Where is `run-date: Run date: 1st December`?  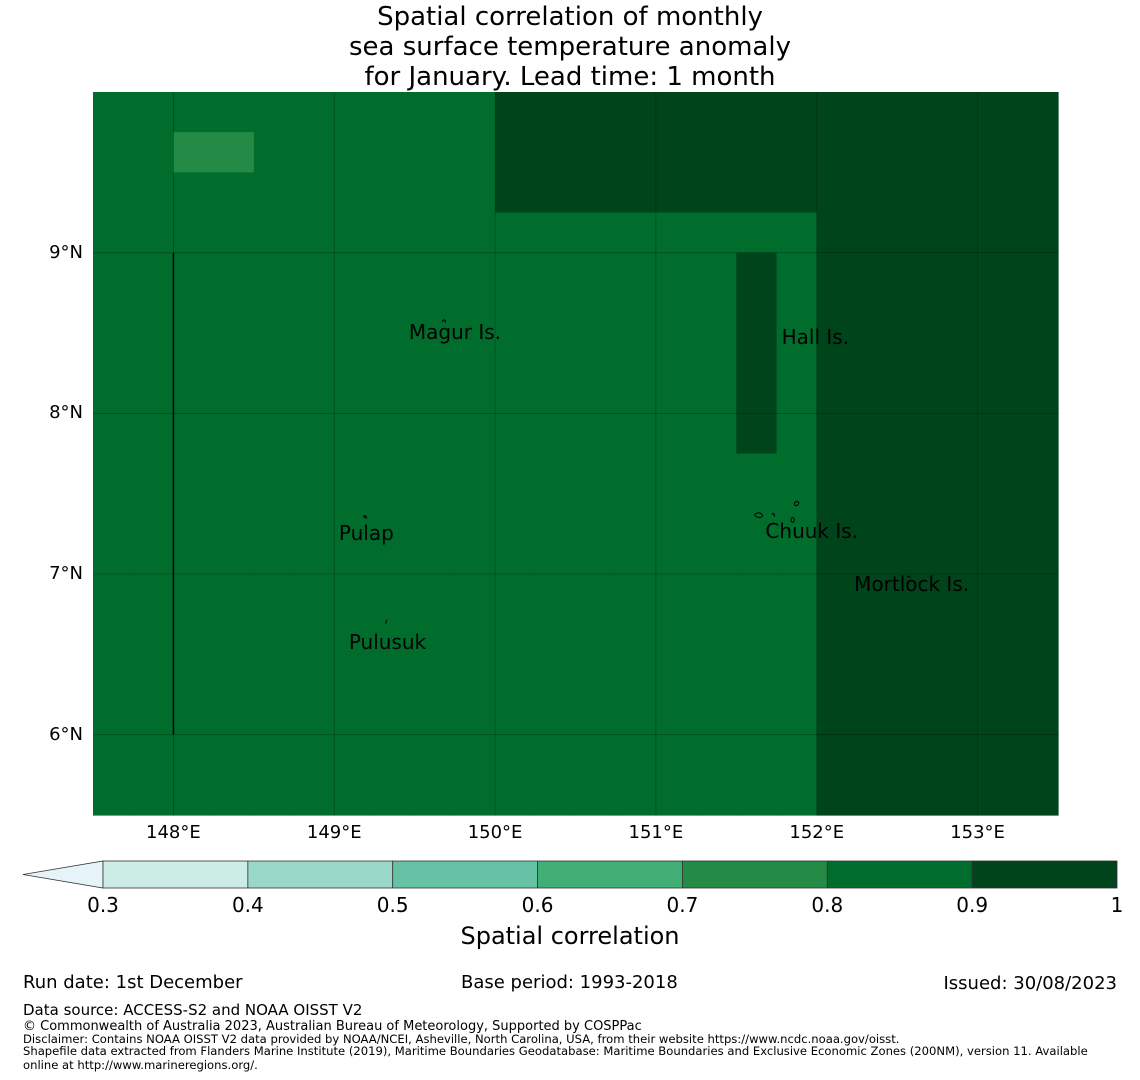
run-date: Run date: 1st December is located at coordinates (133, 982).